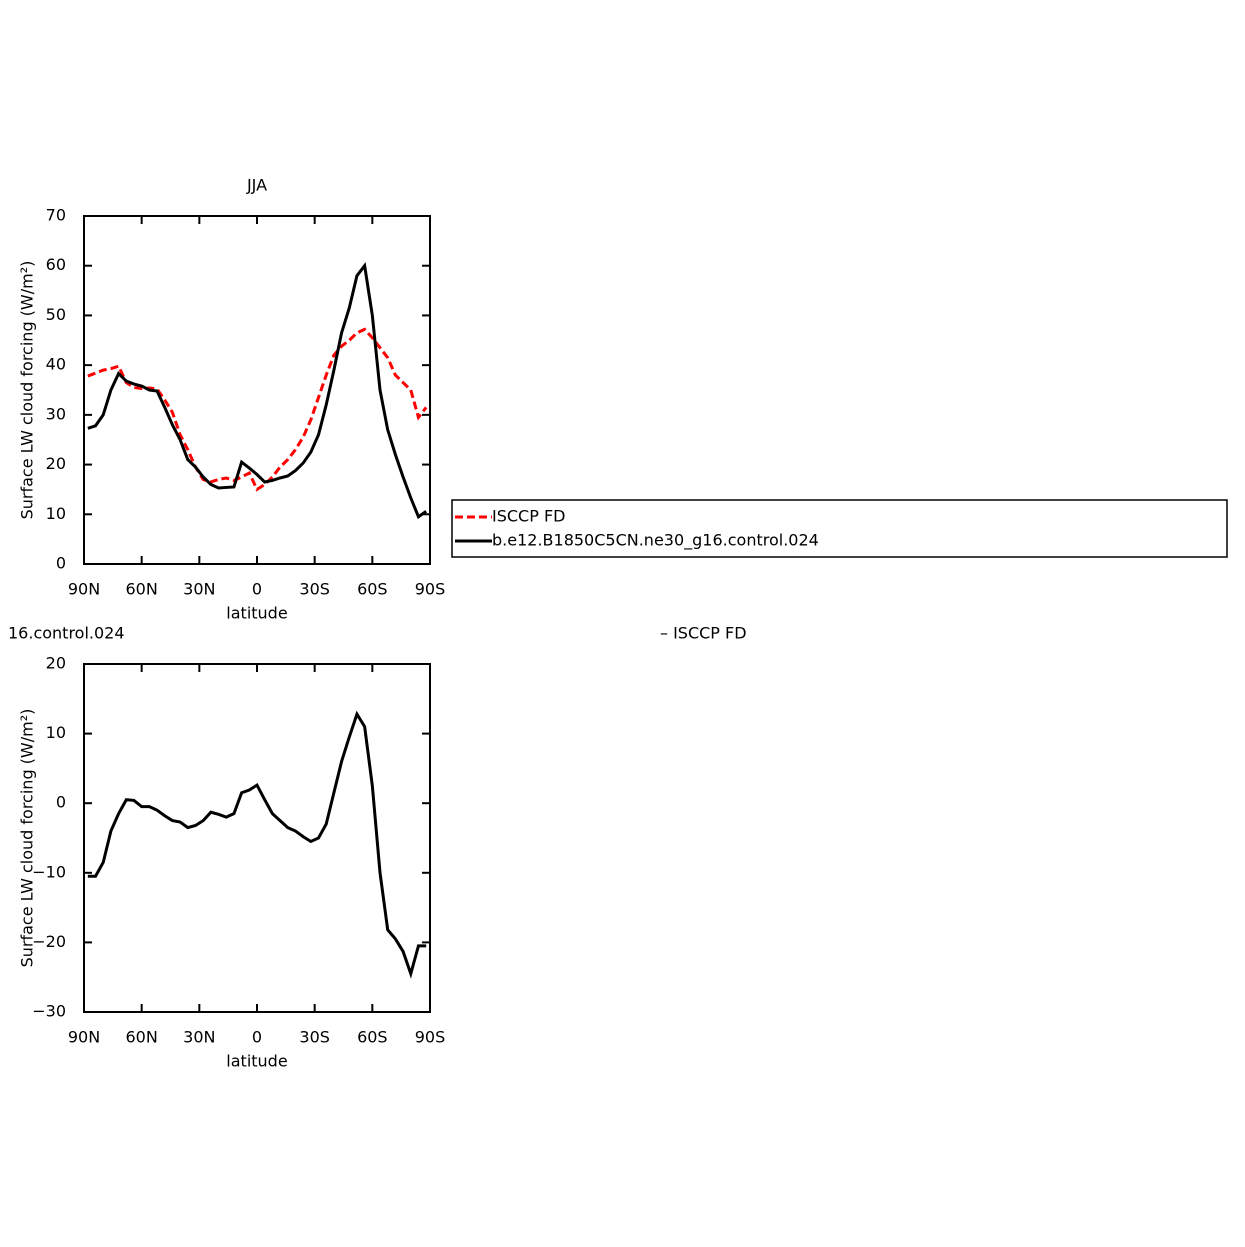 Image resolution: width=1245 pixels, height=1247 pixels. I want to click on y-tick-label: 50, so click(56, 314).